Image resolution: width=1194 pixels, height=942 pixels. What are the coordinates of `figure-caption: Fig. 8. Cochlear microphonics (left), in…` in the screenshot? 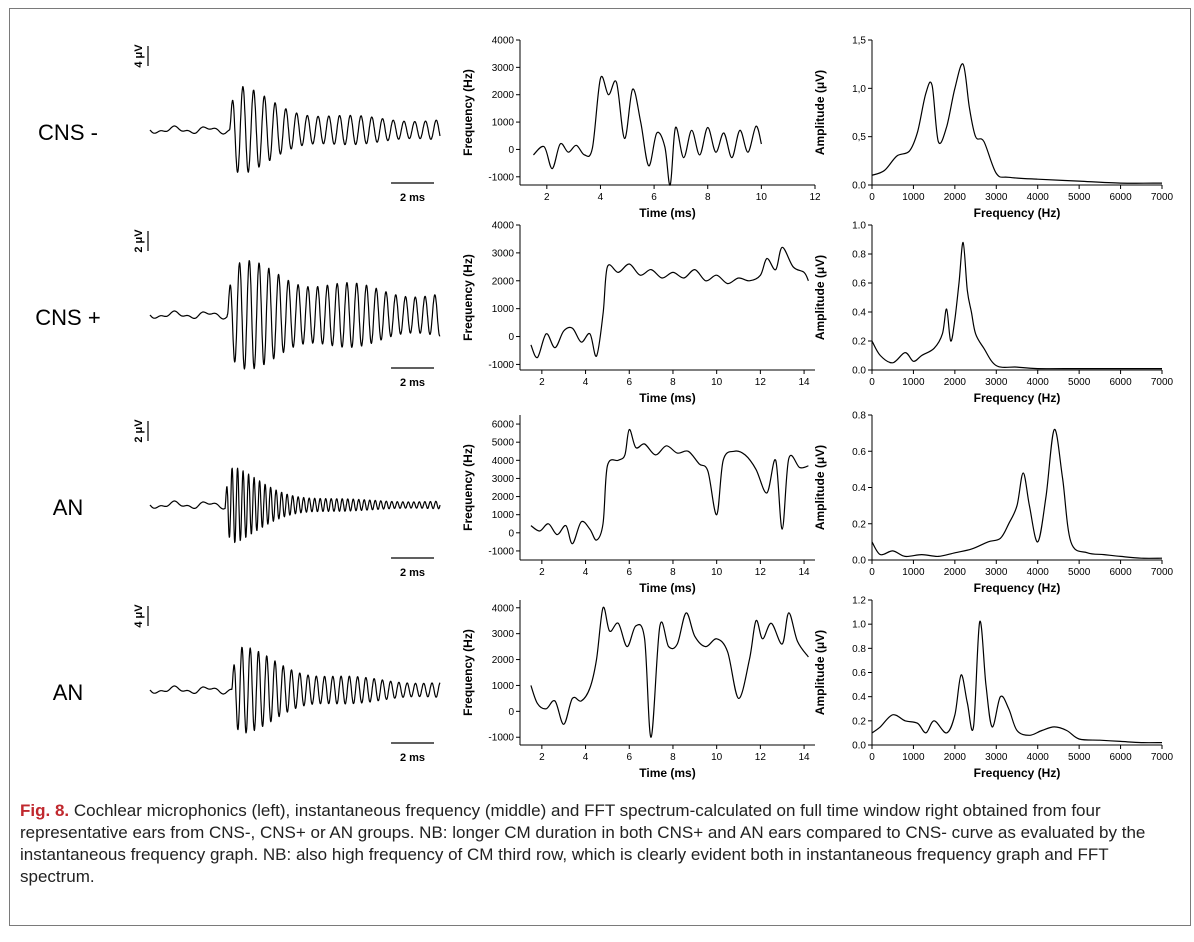 It's located at (600, 844).